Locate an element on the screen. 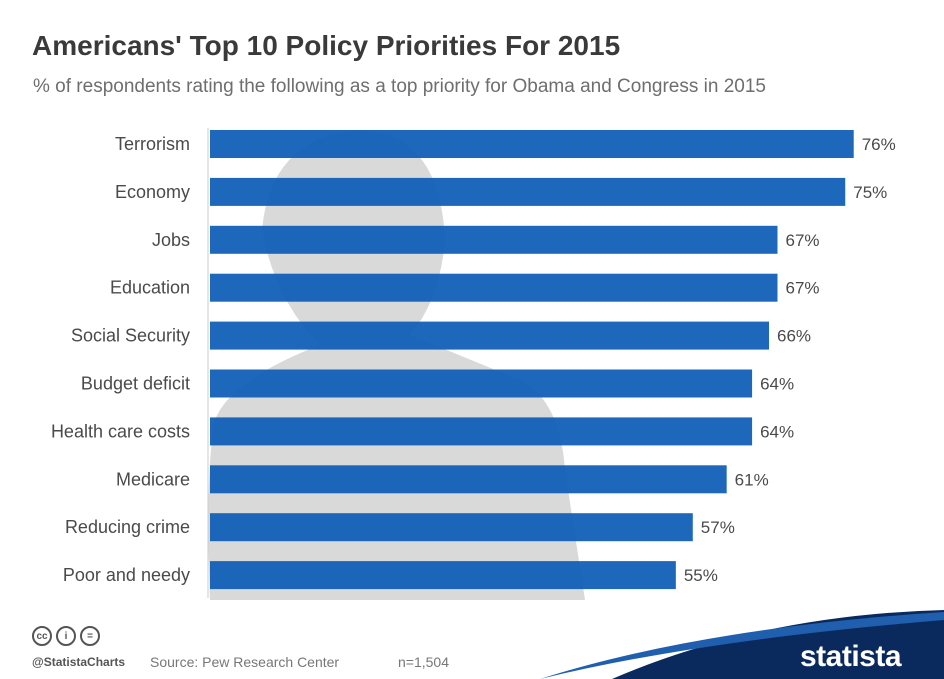  bar-jobs is located at coordinates (494, 239).